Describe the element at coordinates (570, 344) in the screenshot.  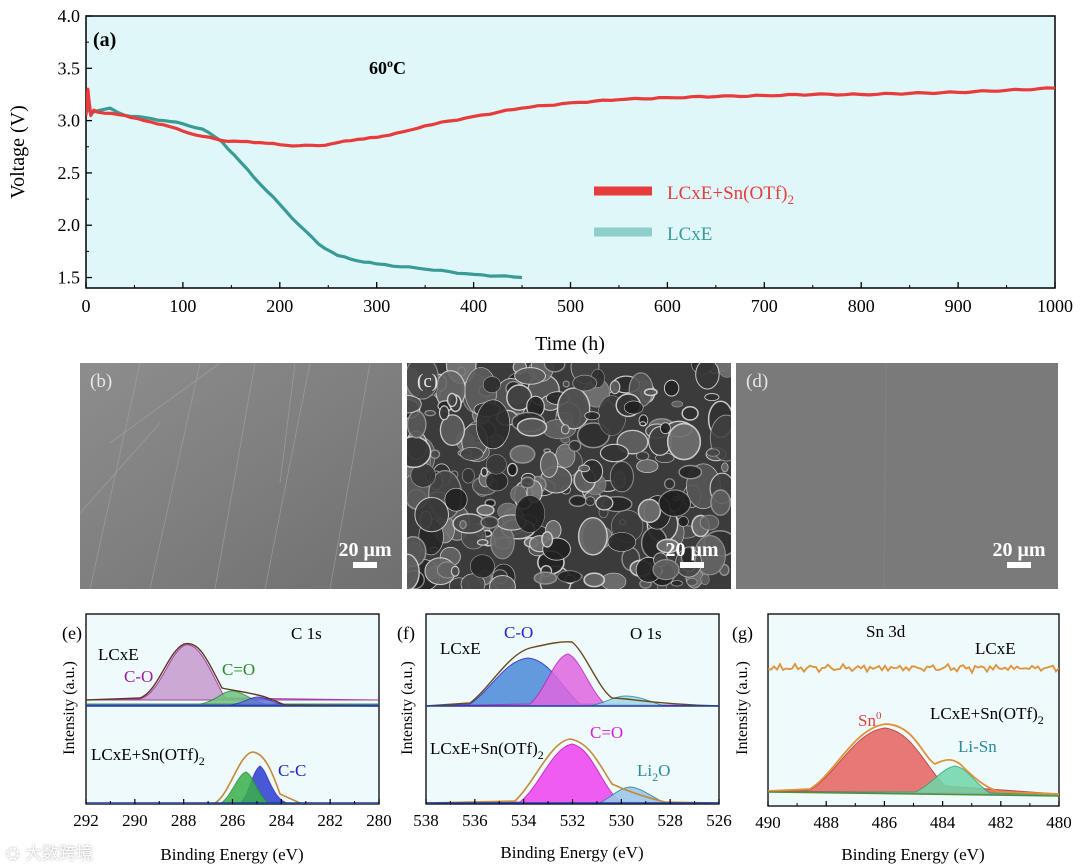
I see `x-axis-title: Time (h)` at that location.